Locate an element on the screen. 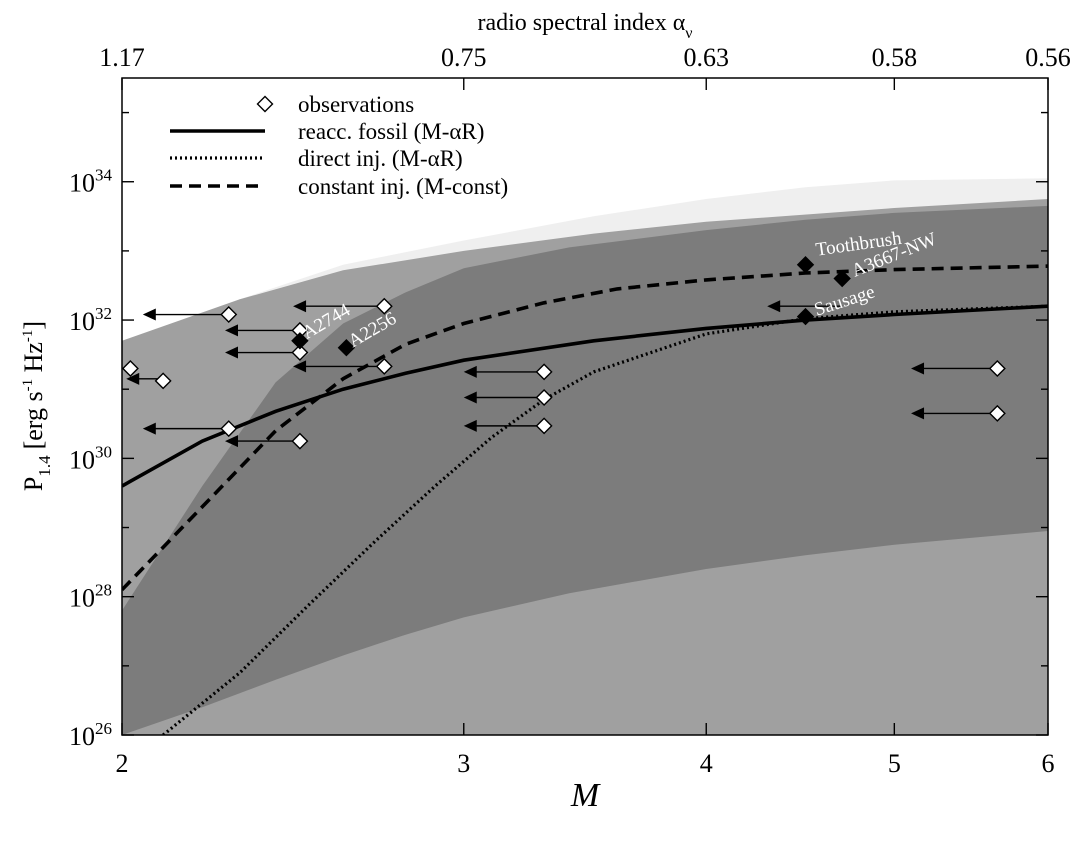  x-tick-label: 4 is located at coordinates (706, 763).